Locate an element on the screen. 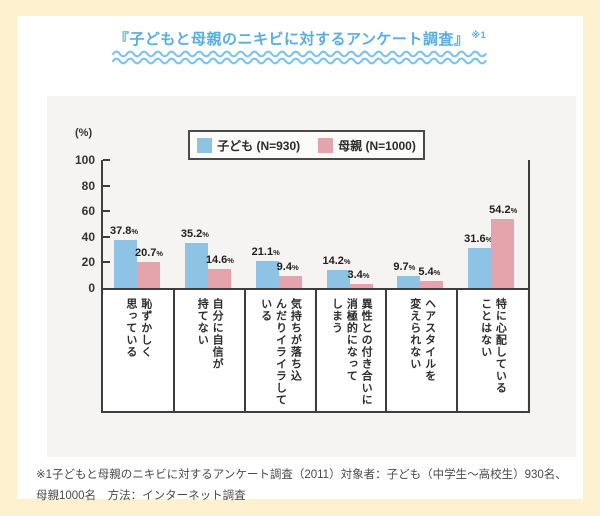 This screenshot has height=516, width=600. legend-item-mother: 母親 (N=1000) is located at coordinates (367, 145).